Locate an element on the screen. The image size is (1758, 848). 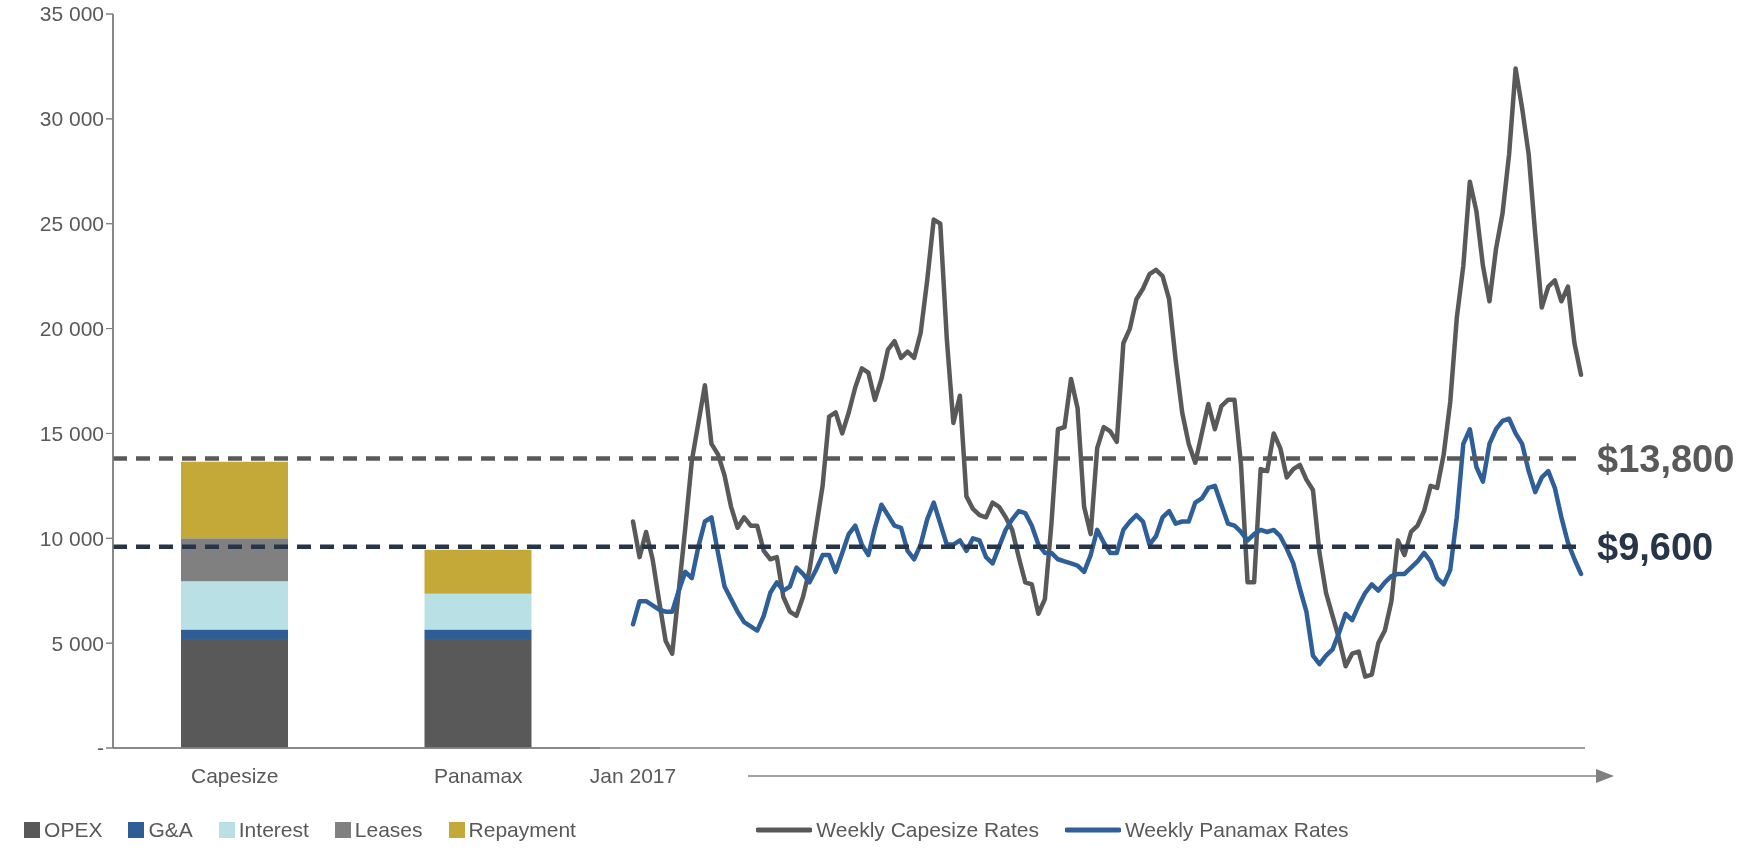
y-tick-label: - is located at coordinates (100, 748).